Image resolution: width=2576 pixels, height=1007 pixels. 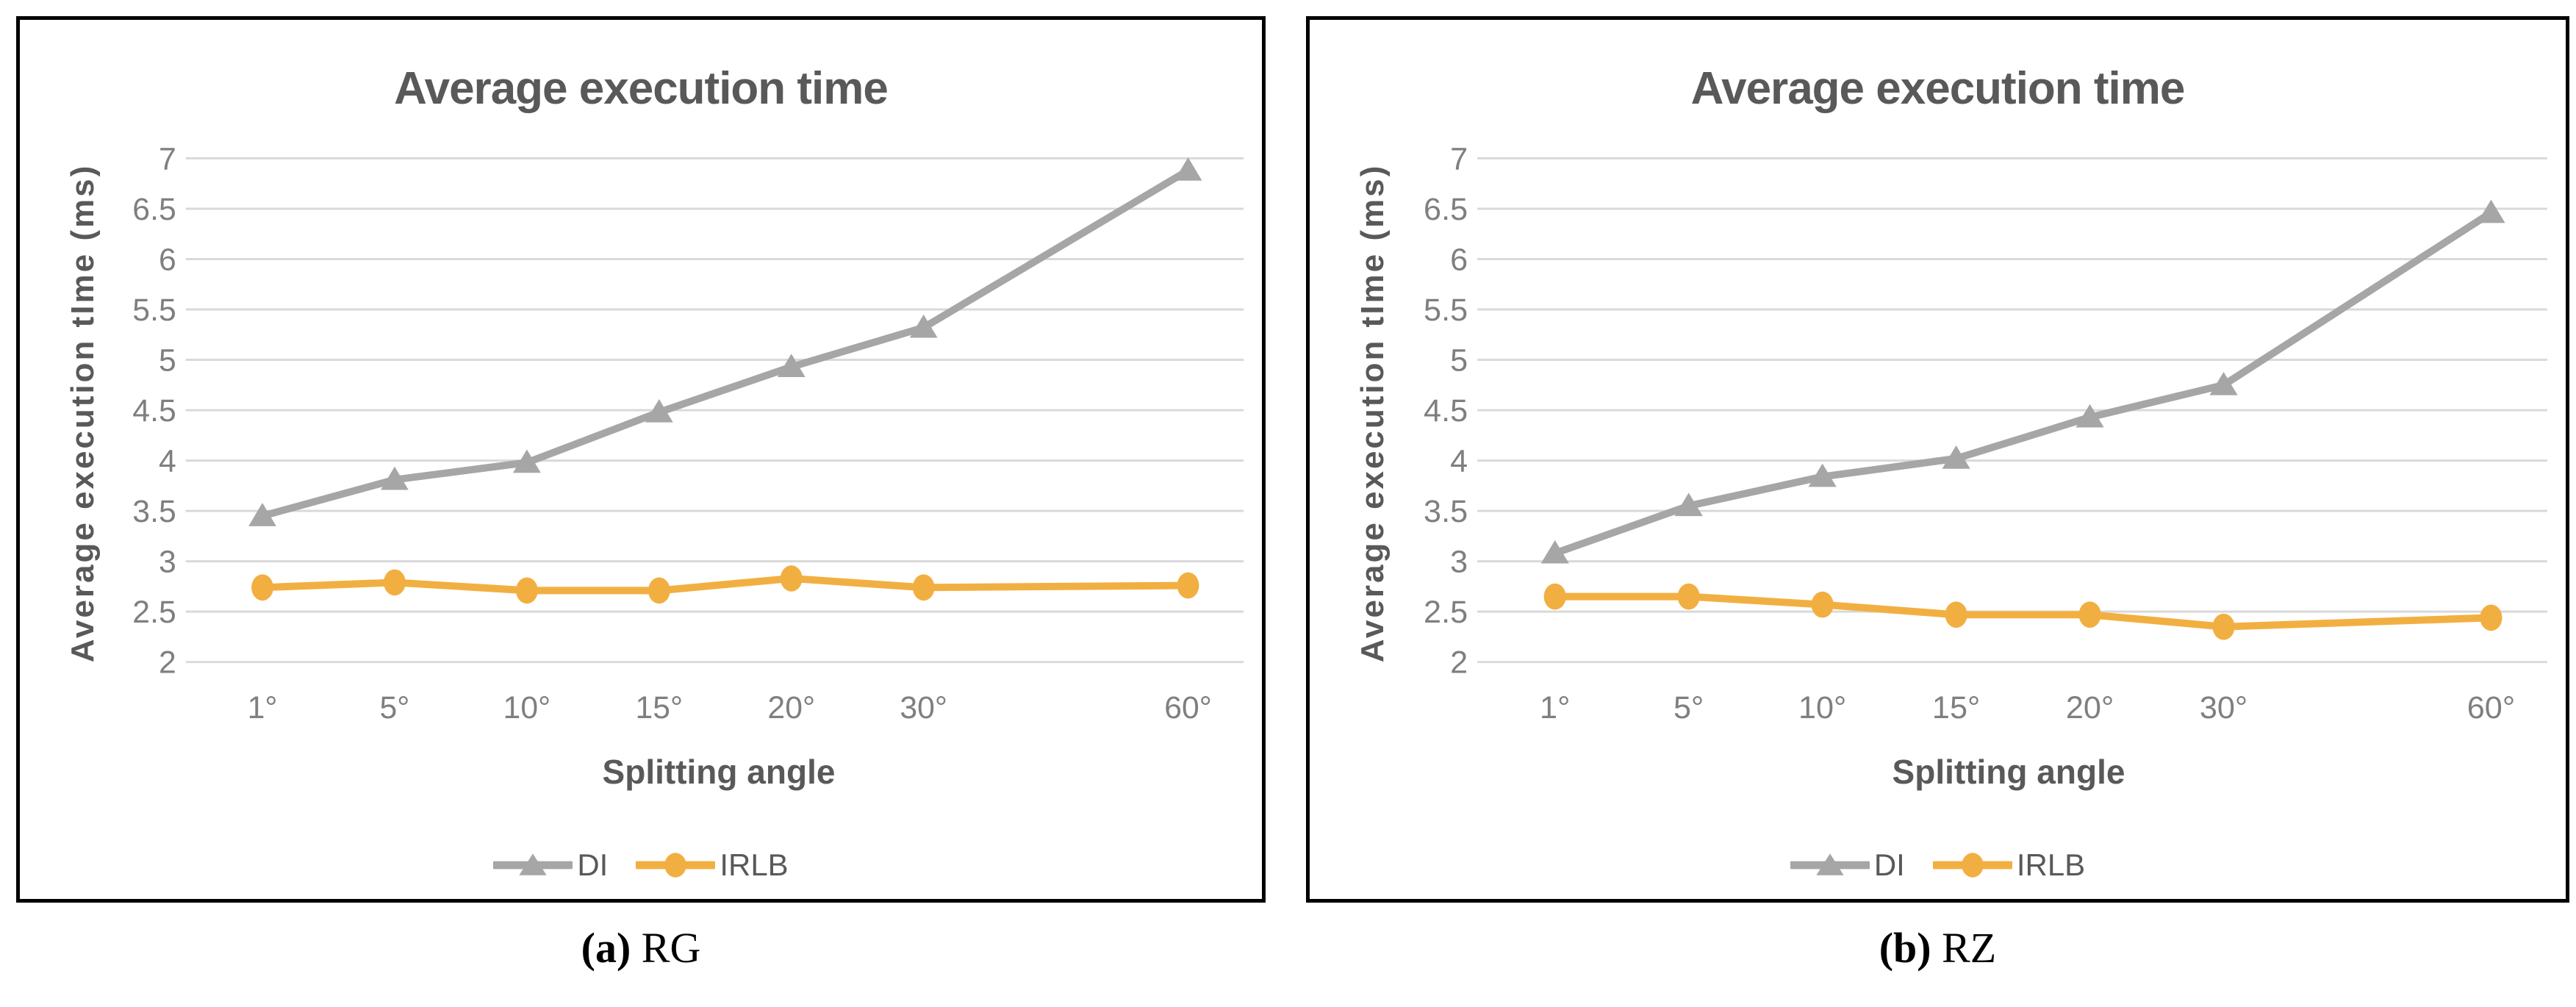 What do you see at coordinates (671, 948) in the screenshot?
I see `caption-text: RG` at bounding box center [671, 948].